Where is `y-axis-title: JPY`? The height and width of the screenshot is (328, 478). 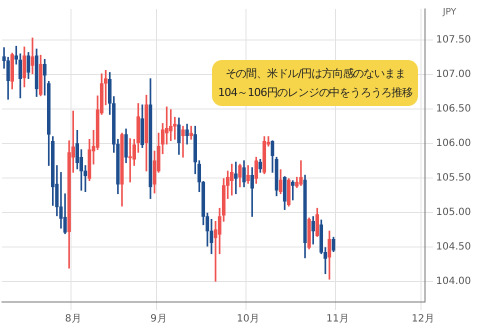
y-axis-title: JPY is located at coordinates (449, 12).